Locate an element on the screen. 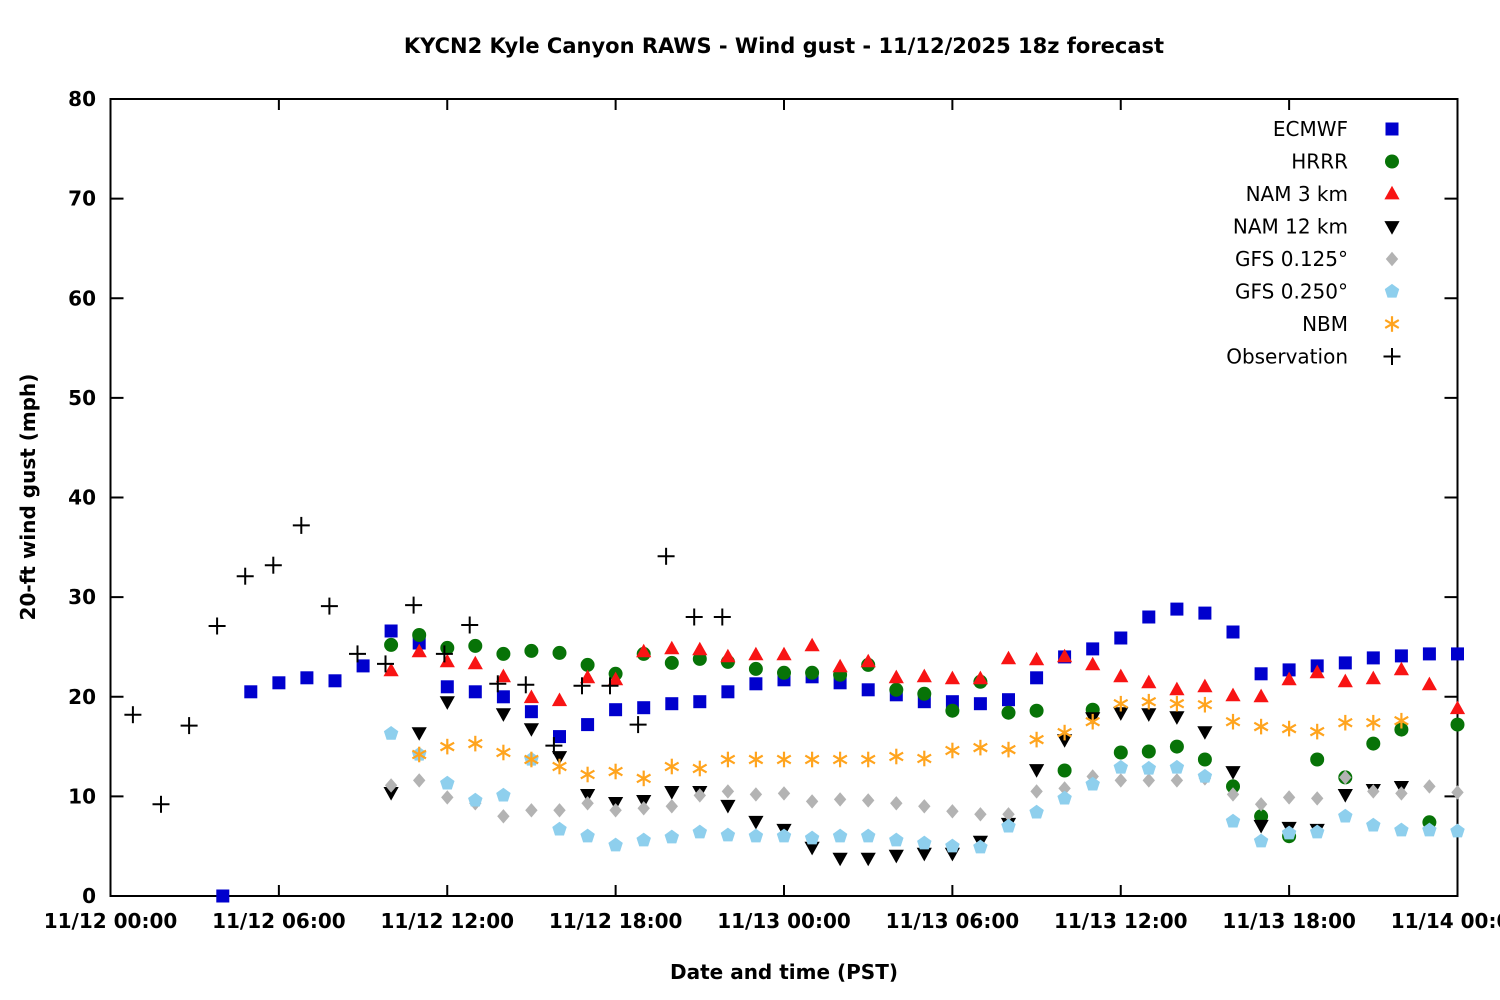 Image resolution: width=1500 pixels, height=1000 pixels. legend-item: Observation is located at coordinates (1313, 357).